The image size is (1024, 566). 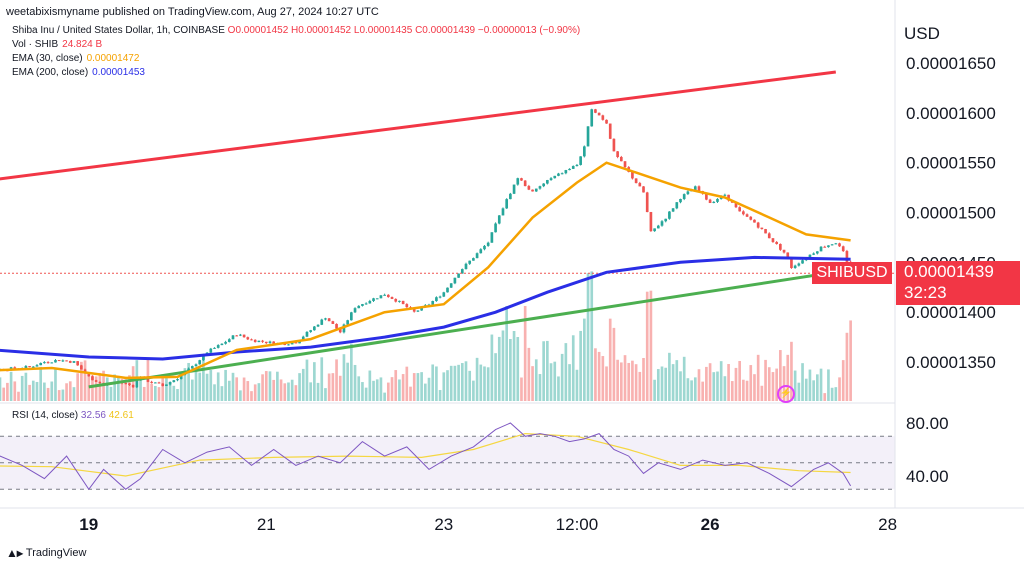 What do you see at coordinates (925, 292) in the screenshot?
I see `bar-countdown: 32:23` at bounding box center [925, 292].